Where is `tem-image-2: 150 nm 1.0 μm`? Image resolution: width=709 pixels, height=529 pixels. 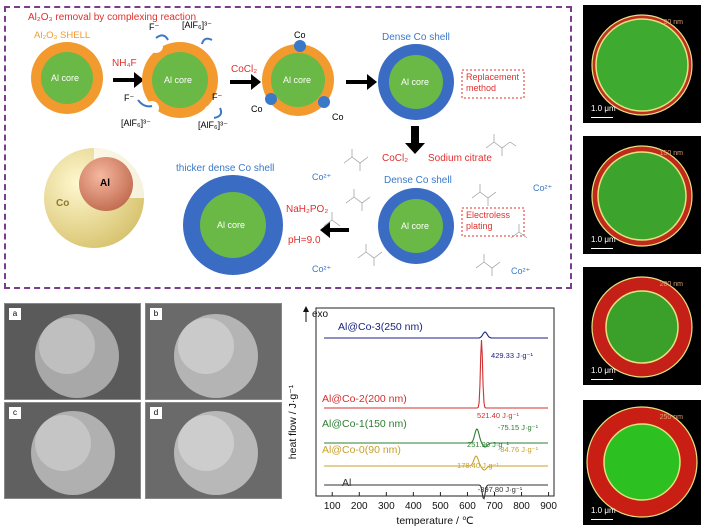 tem-image-2: 150 nm 1.0 μm is located at coordinates (642, 195).